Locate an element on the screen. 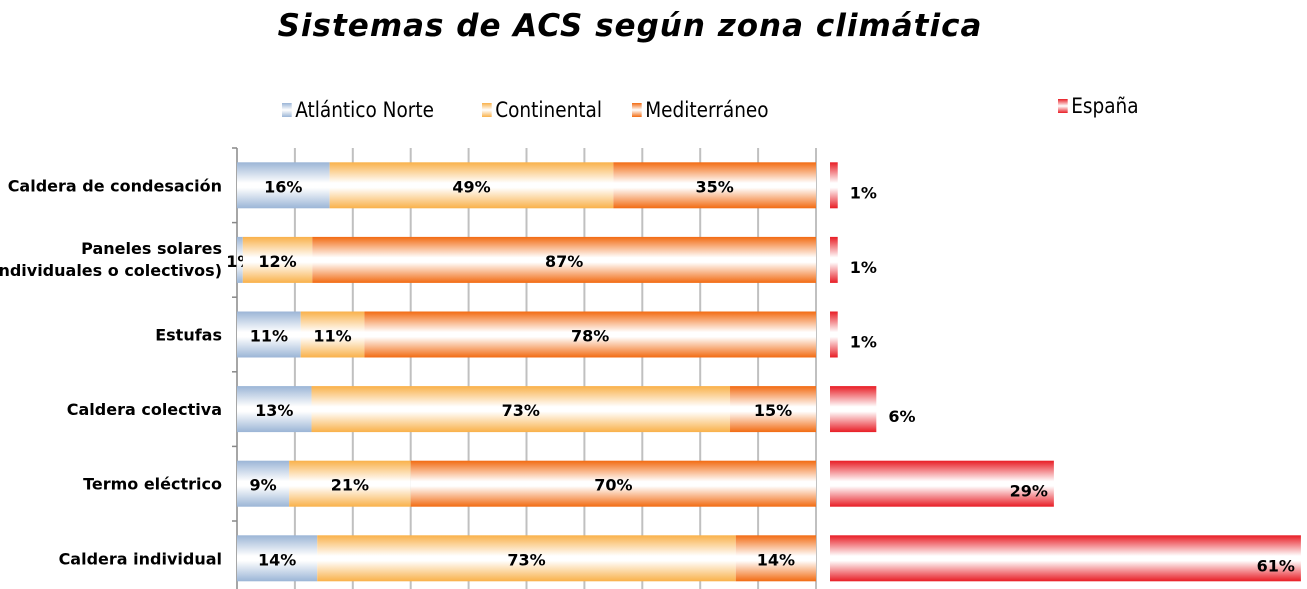 The image size is (1307, 589). data-label: 9% is located at coordinates (262, 485).